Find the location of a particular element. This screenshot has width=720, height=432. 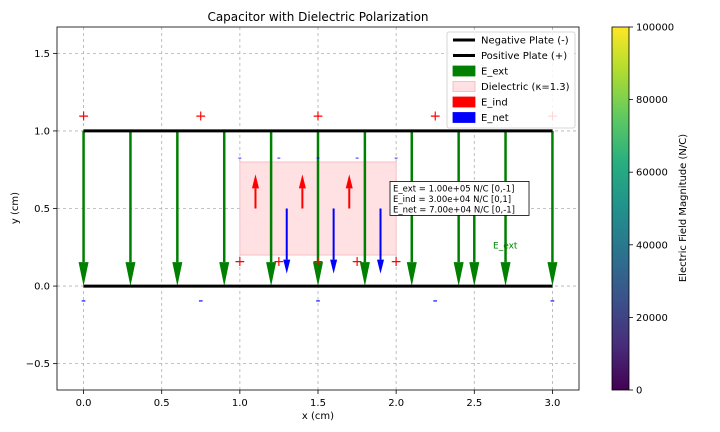

chart-title: Capacitor with Dielectric Polarization is located at coordinates (317, 17).